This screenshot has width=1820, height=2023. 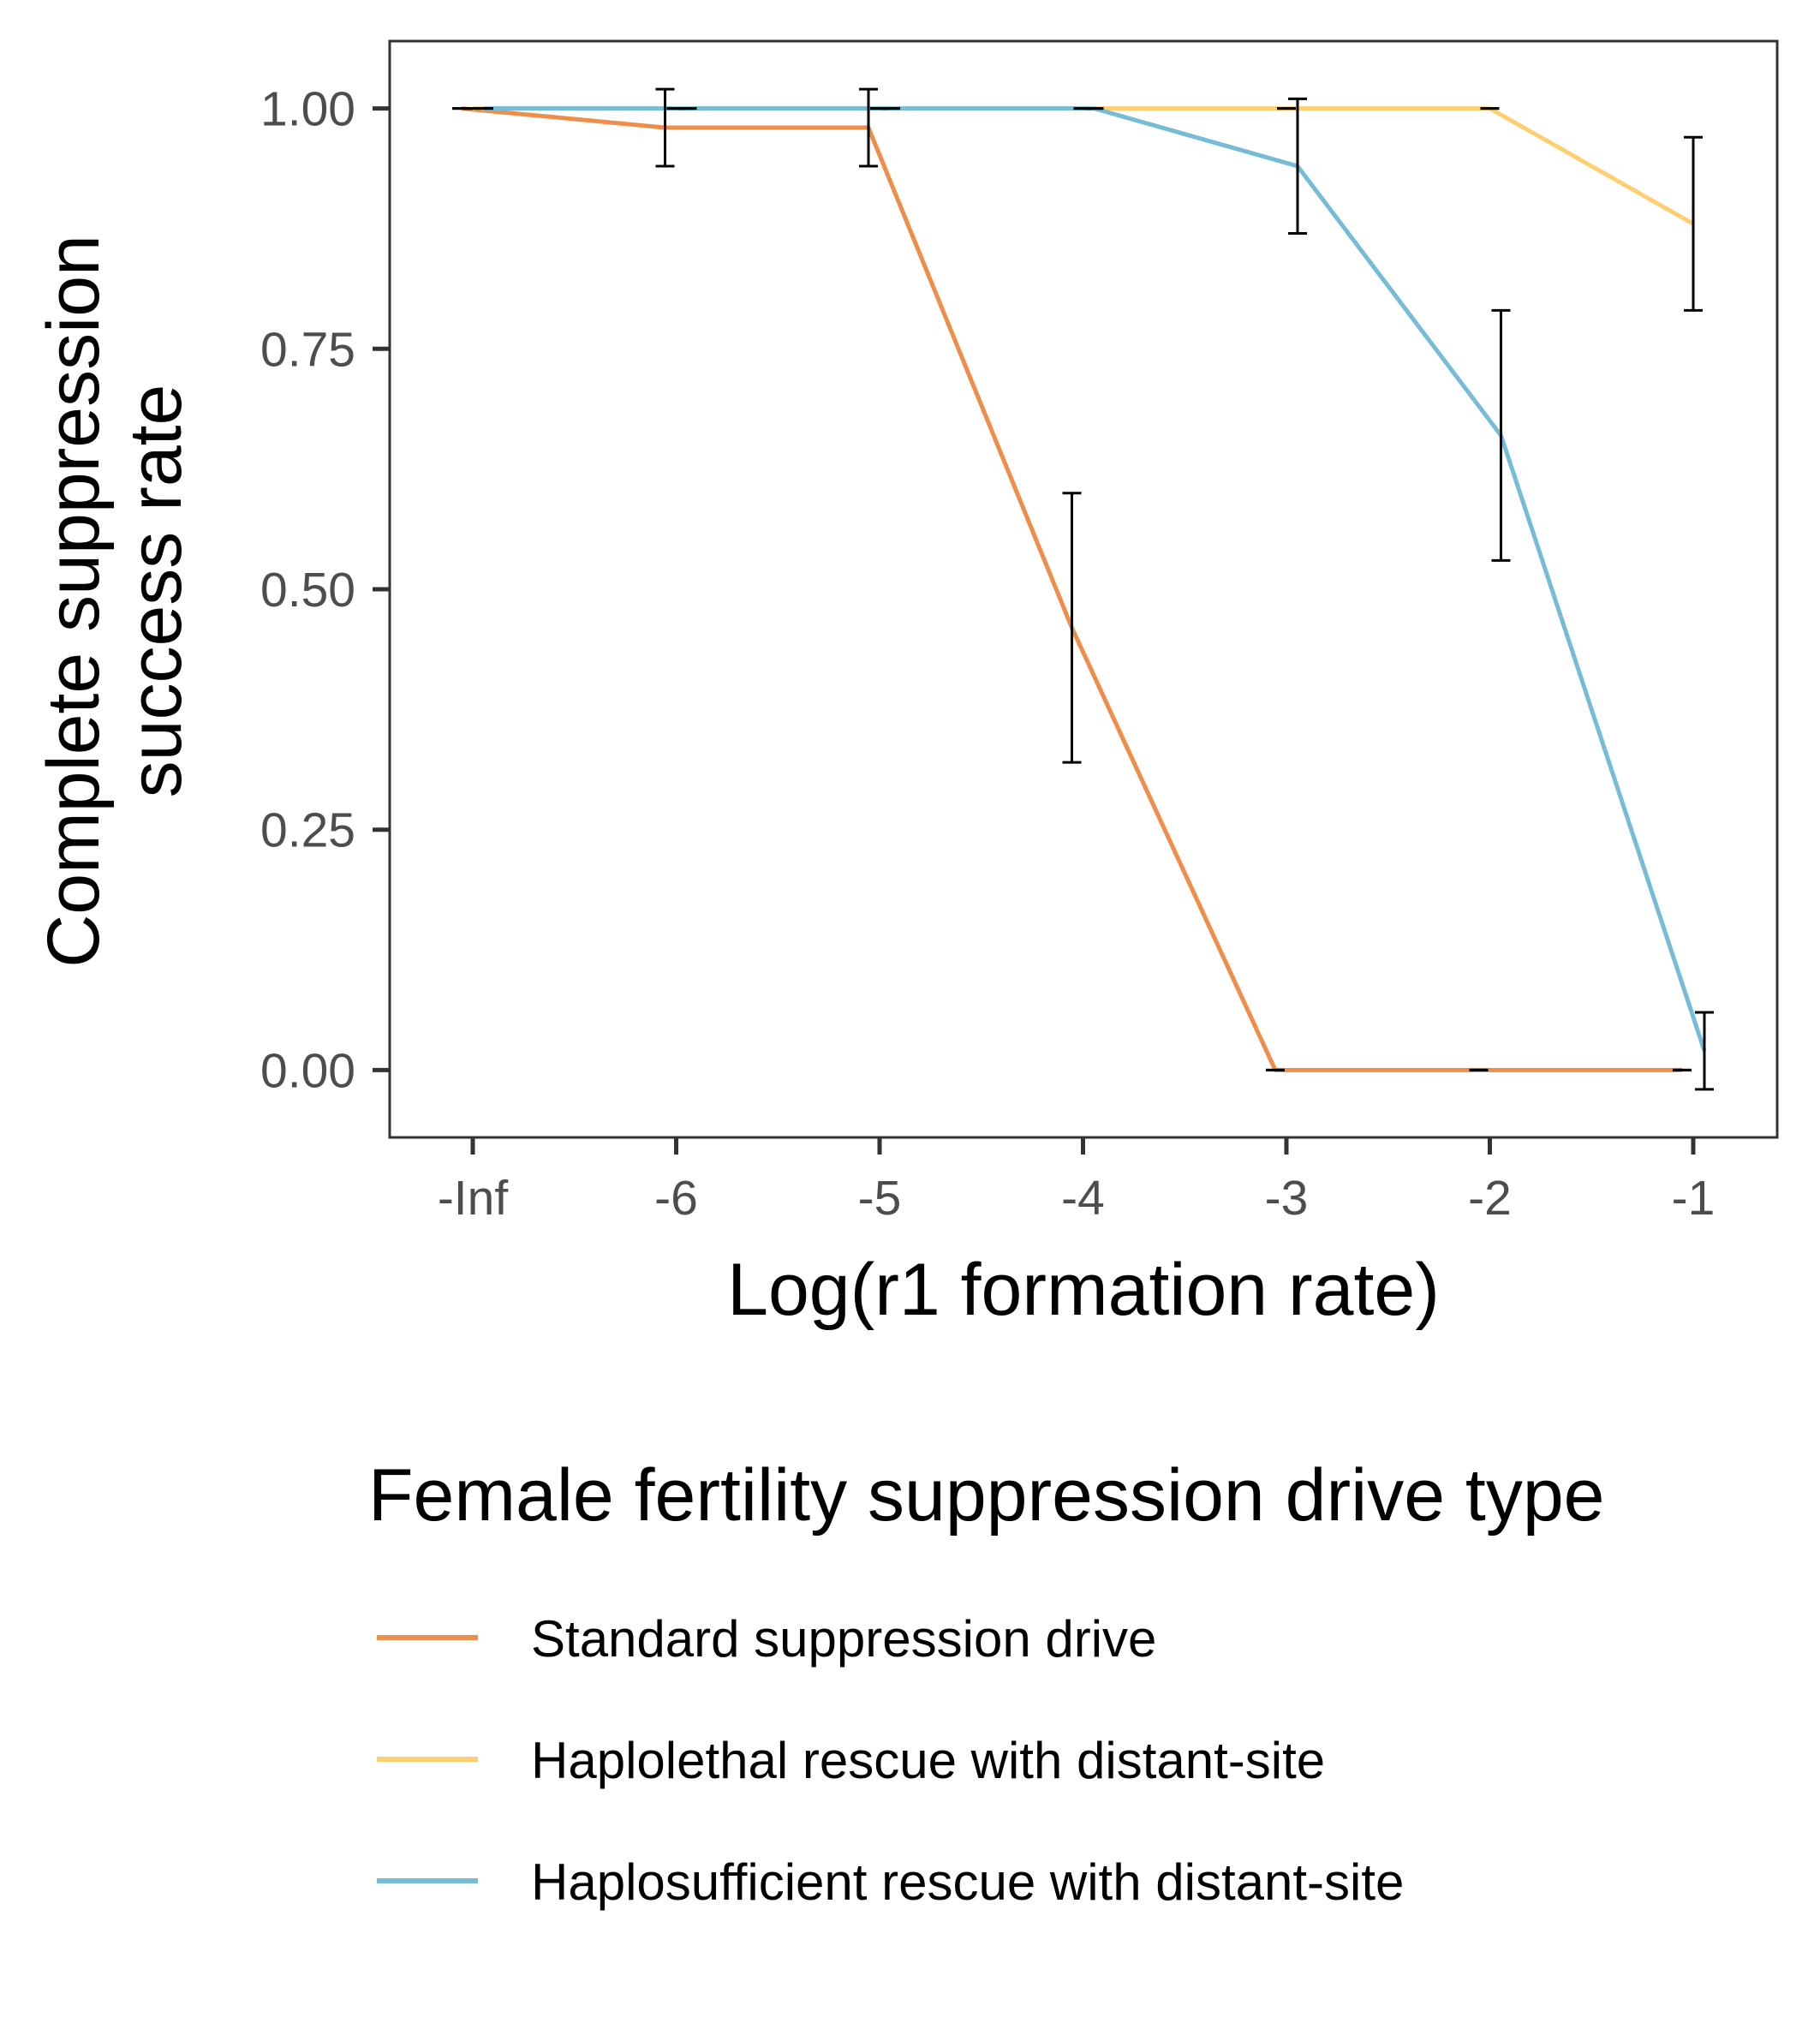 What do you see at coordinates (1490, 1198) in the screenshot?
I see `x-tick-label: -2` at bounding box center [1490, 1198].